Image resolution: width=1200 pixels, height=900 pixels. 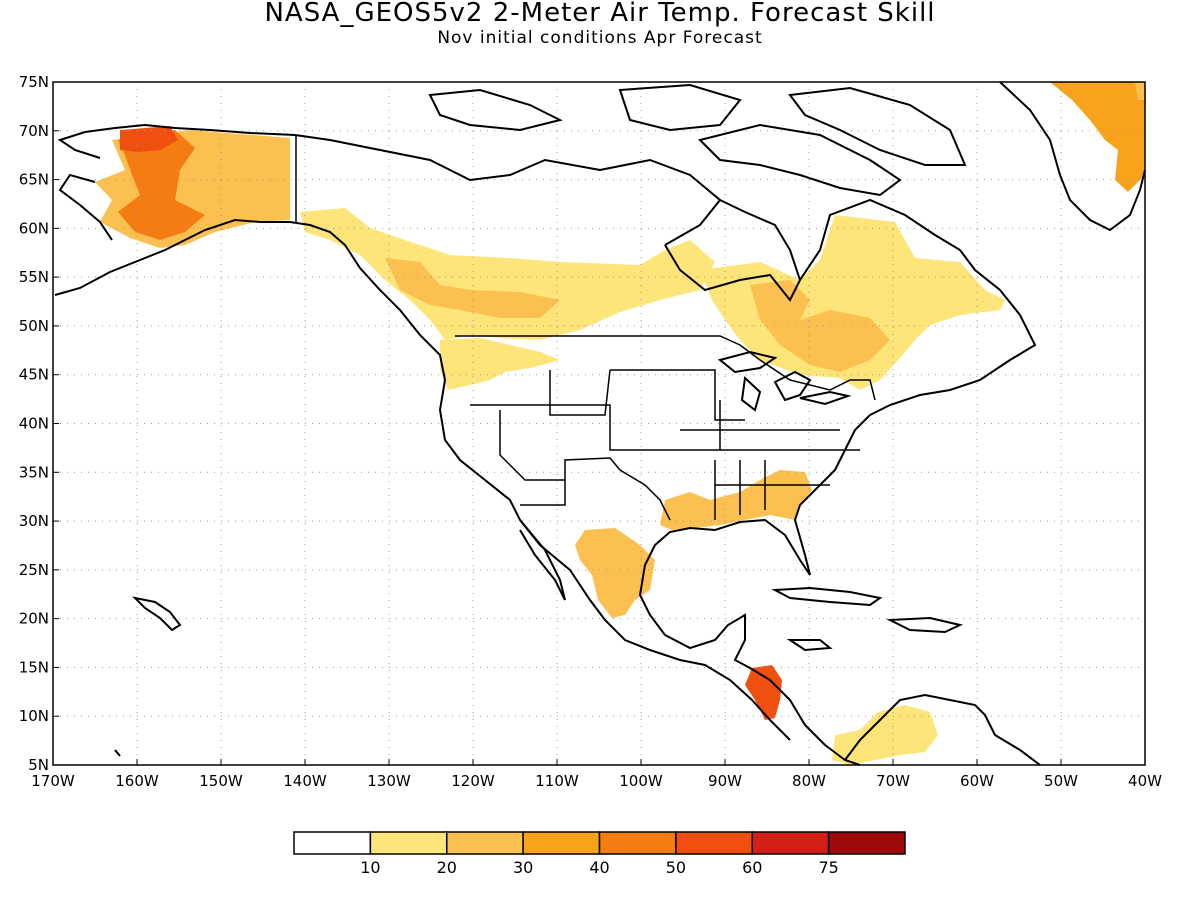 What do you see at coordinates (161, 185) in the screenshot?
I see `alaska-core-shade` at bounding box center [161, 185].